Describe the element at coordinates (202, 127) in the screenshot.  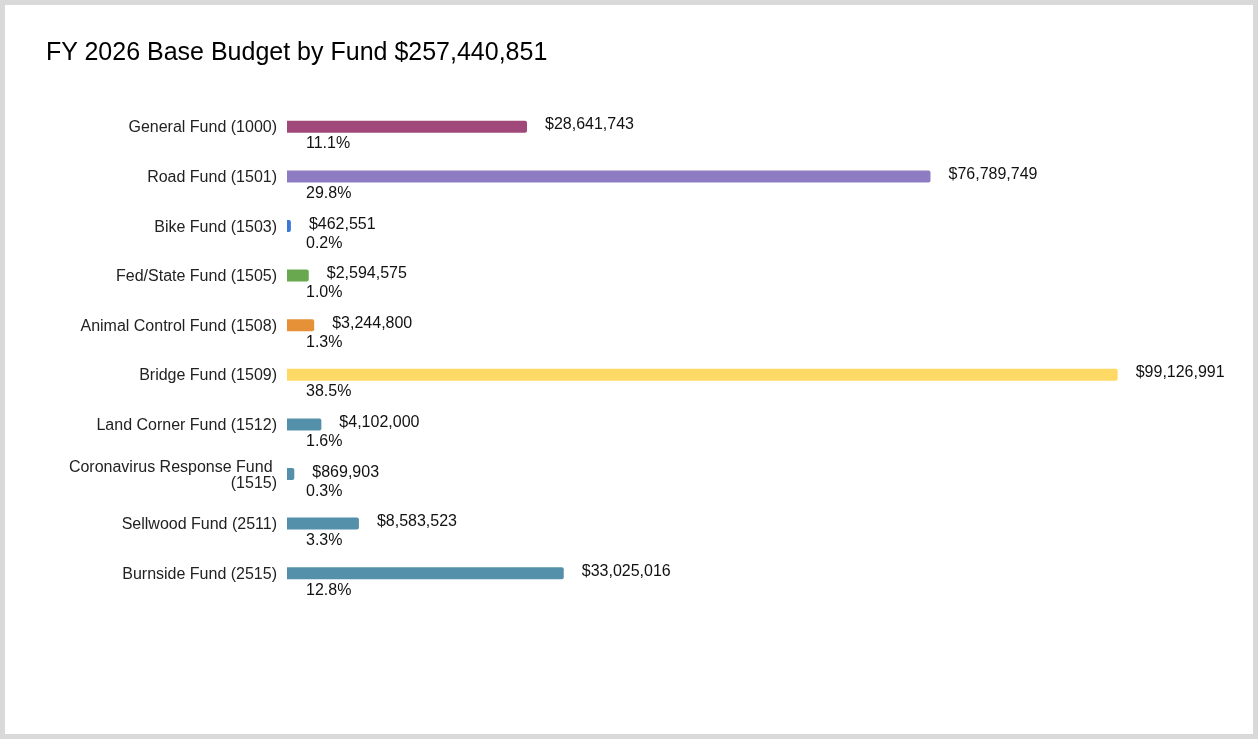
I see `y-tick-label: General Fund (1000)` at that location.